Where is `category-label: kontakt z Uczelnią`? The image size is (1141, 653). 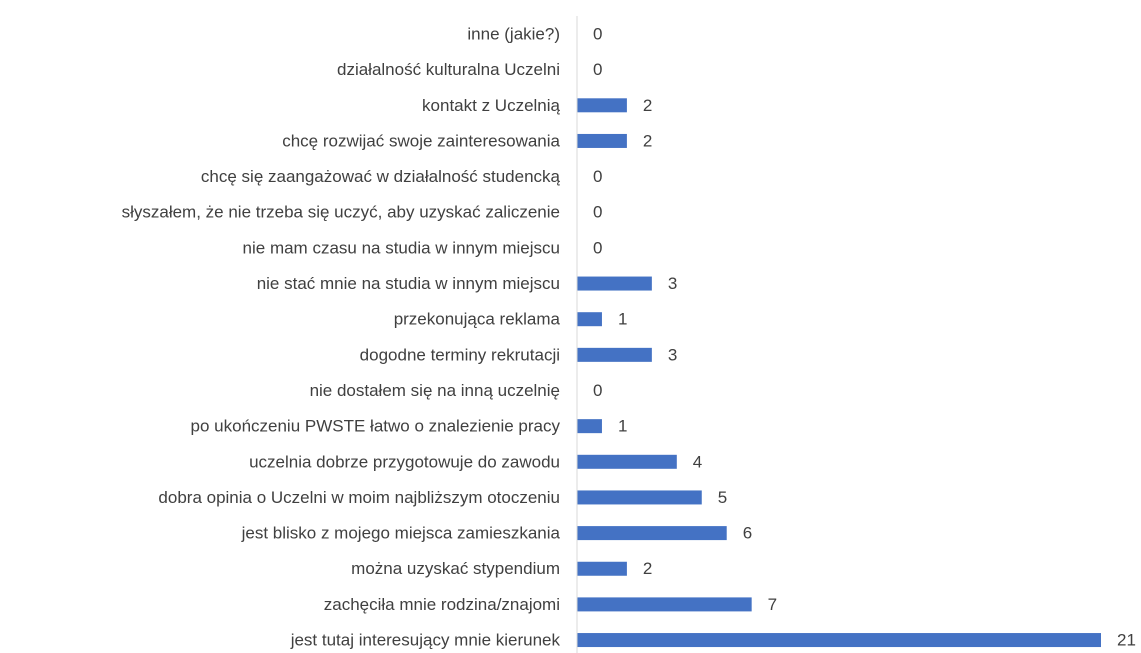
category-label: kontakt z Uczelnią is located at coordinates (491, 105).